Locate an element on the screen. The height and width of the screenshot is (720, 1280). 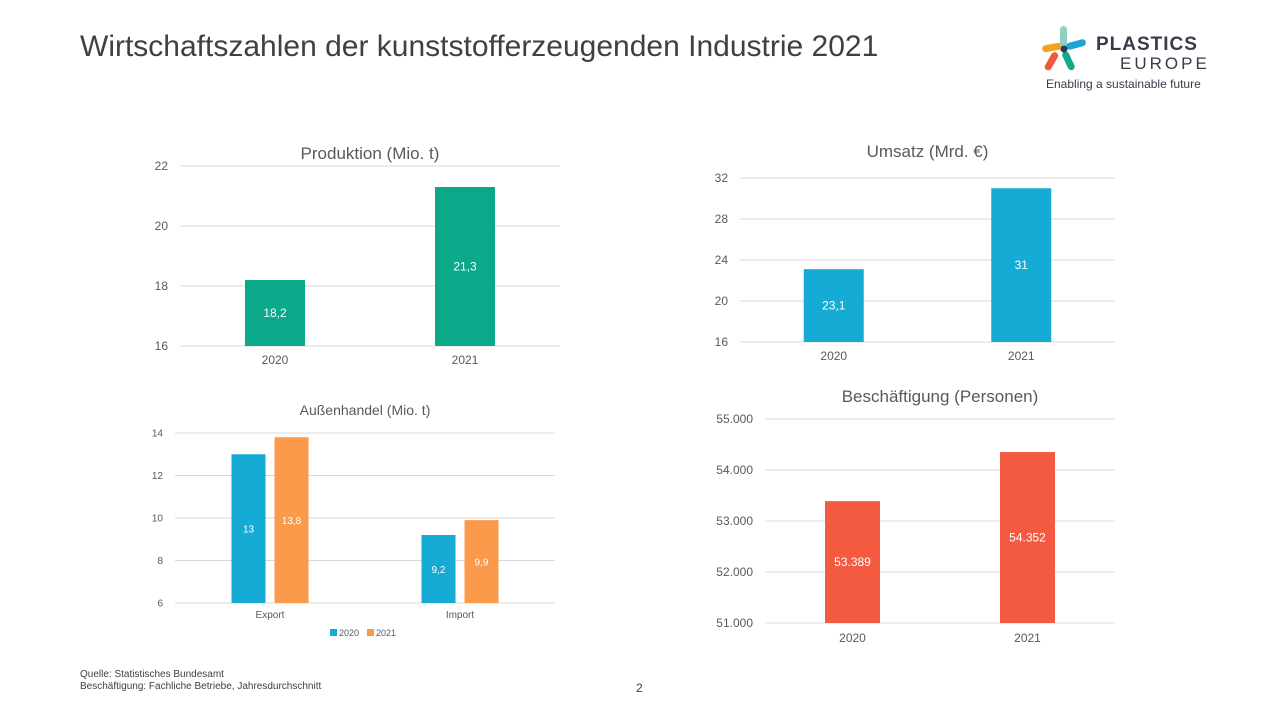
bar-value-label: 9,2 is located at coordinates (439, 570).